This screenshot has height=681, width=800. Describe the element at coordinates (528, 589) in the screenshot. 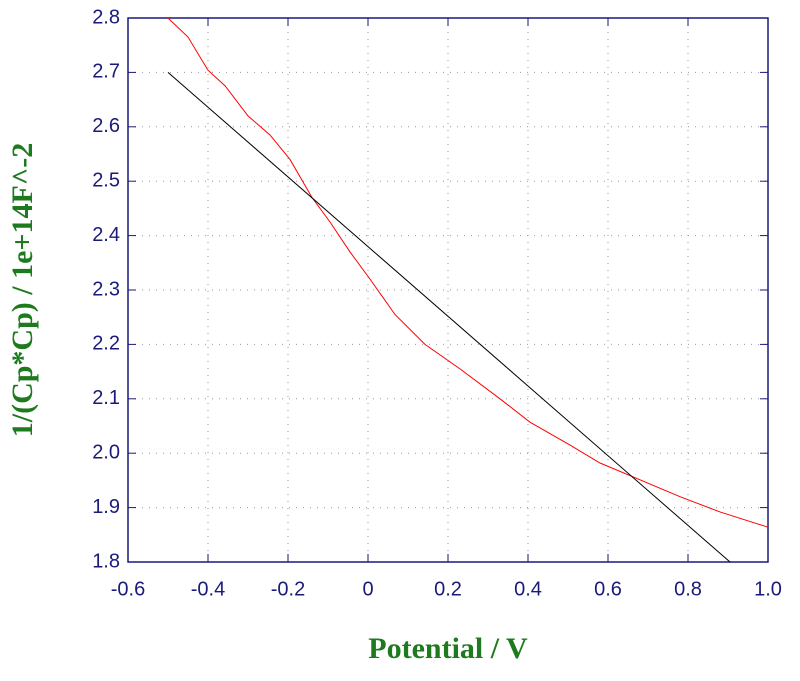

I see `x-tick-label: 0.4` at that location.